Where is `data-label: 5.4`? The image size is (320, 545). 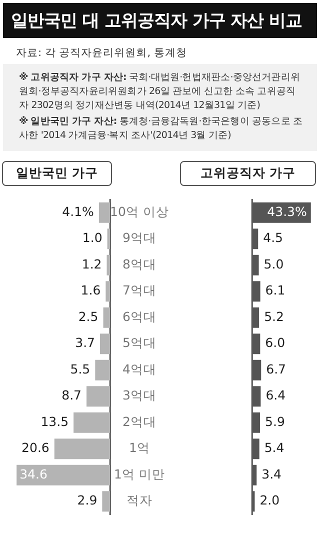
data-label: 5.4 is located at coordinates (274, 448).